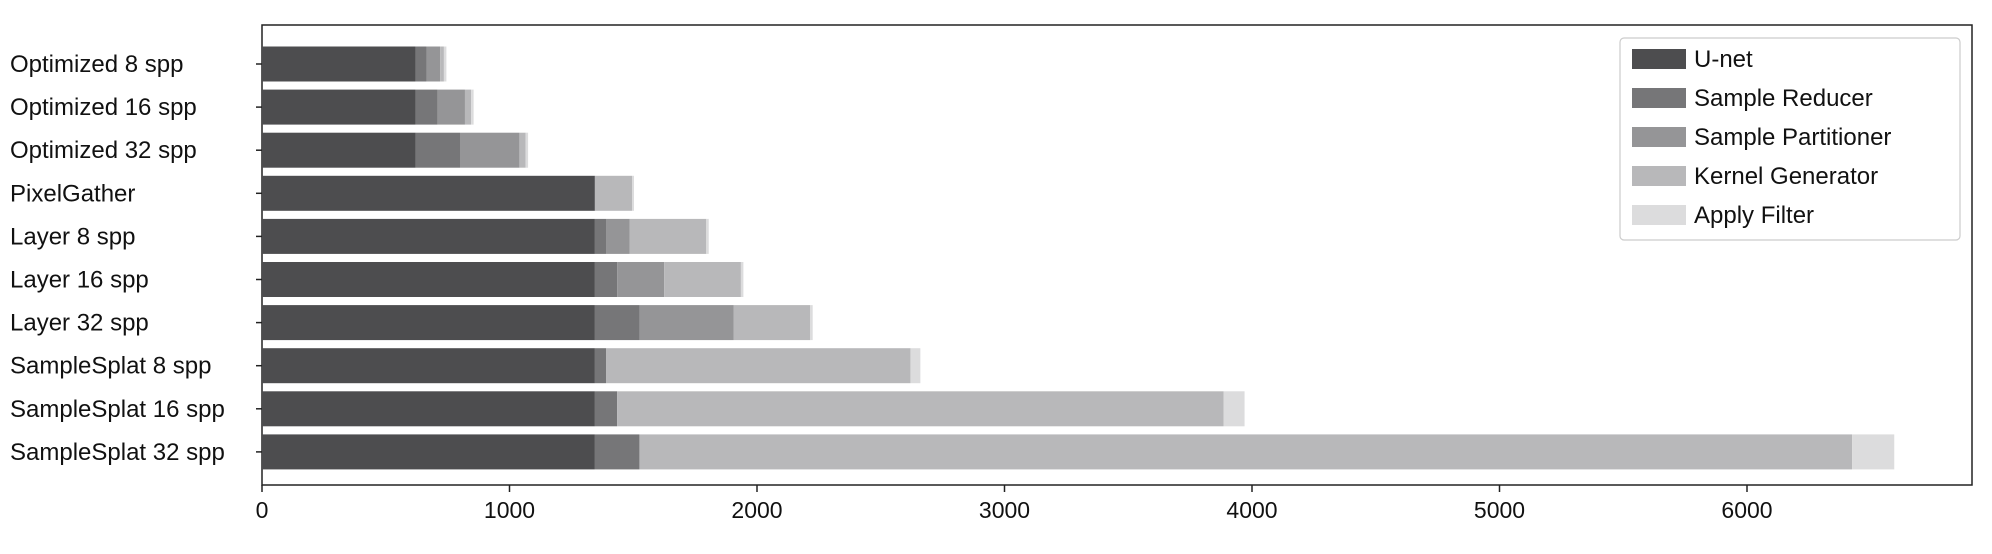  Describe the element at coordinates (1786, 176) in the screenshot. I see `legend-label-kernel-generator: Kernel Generator` at that location.